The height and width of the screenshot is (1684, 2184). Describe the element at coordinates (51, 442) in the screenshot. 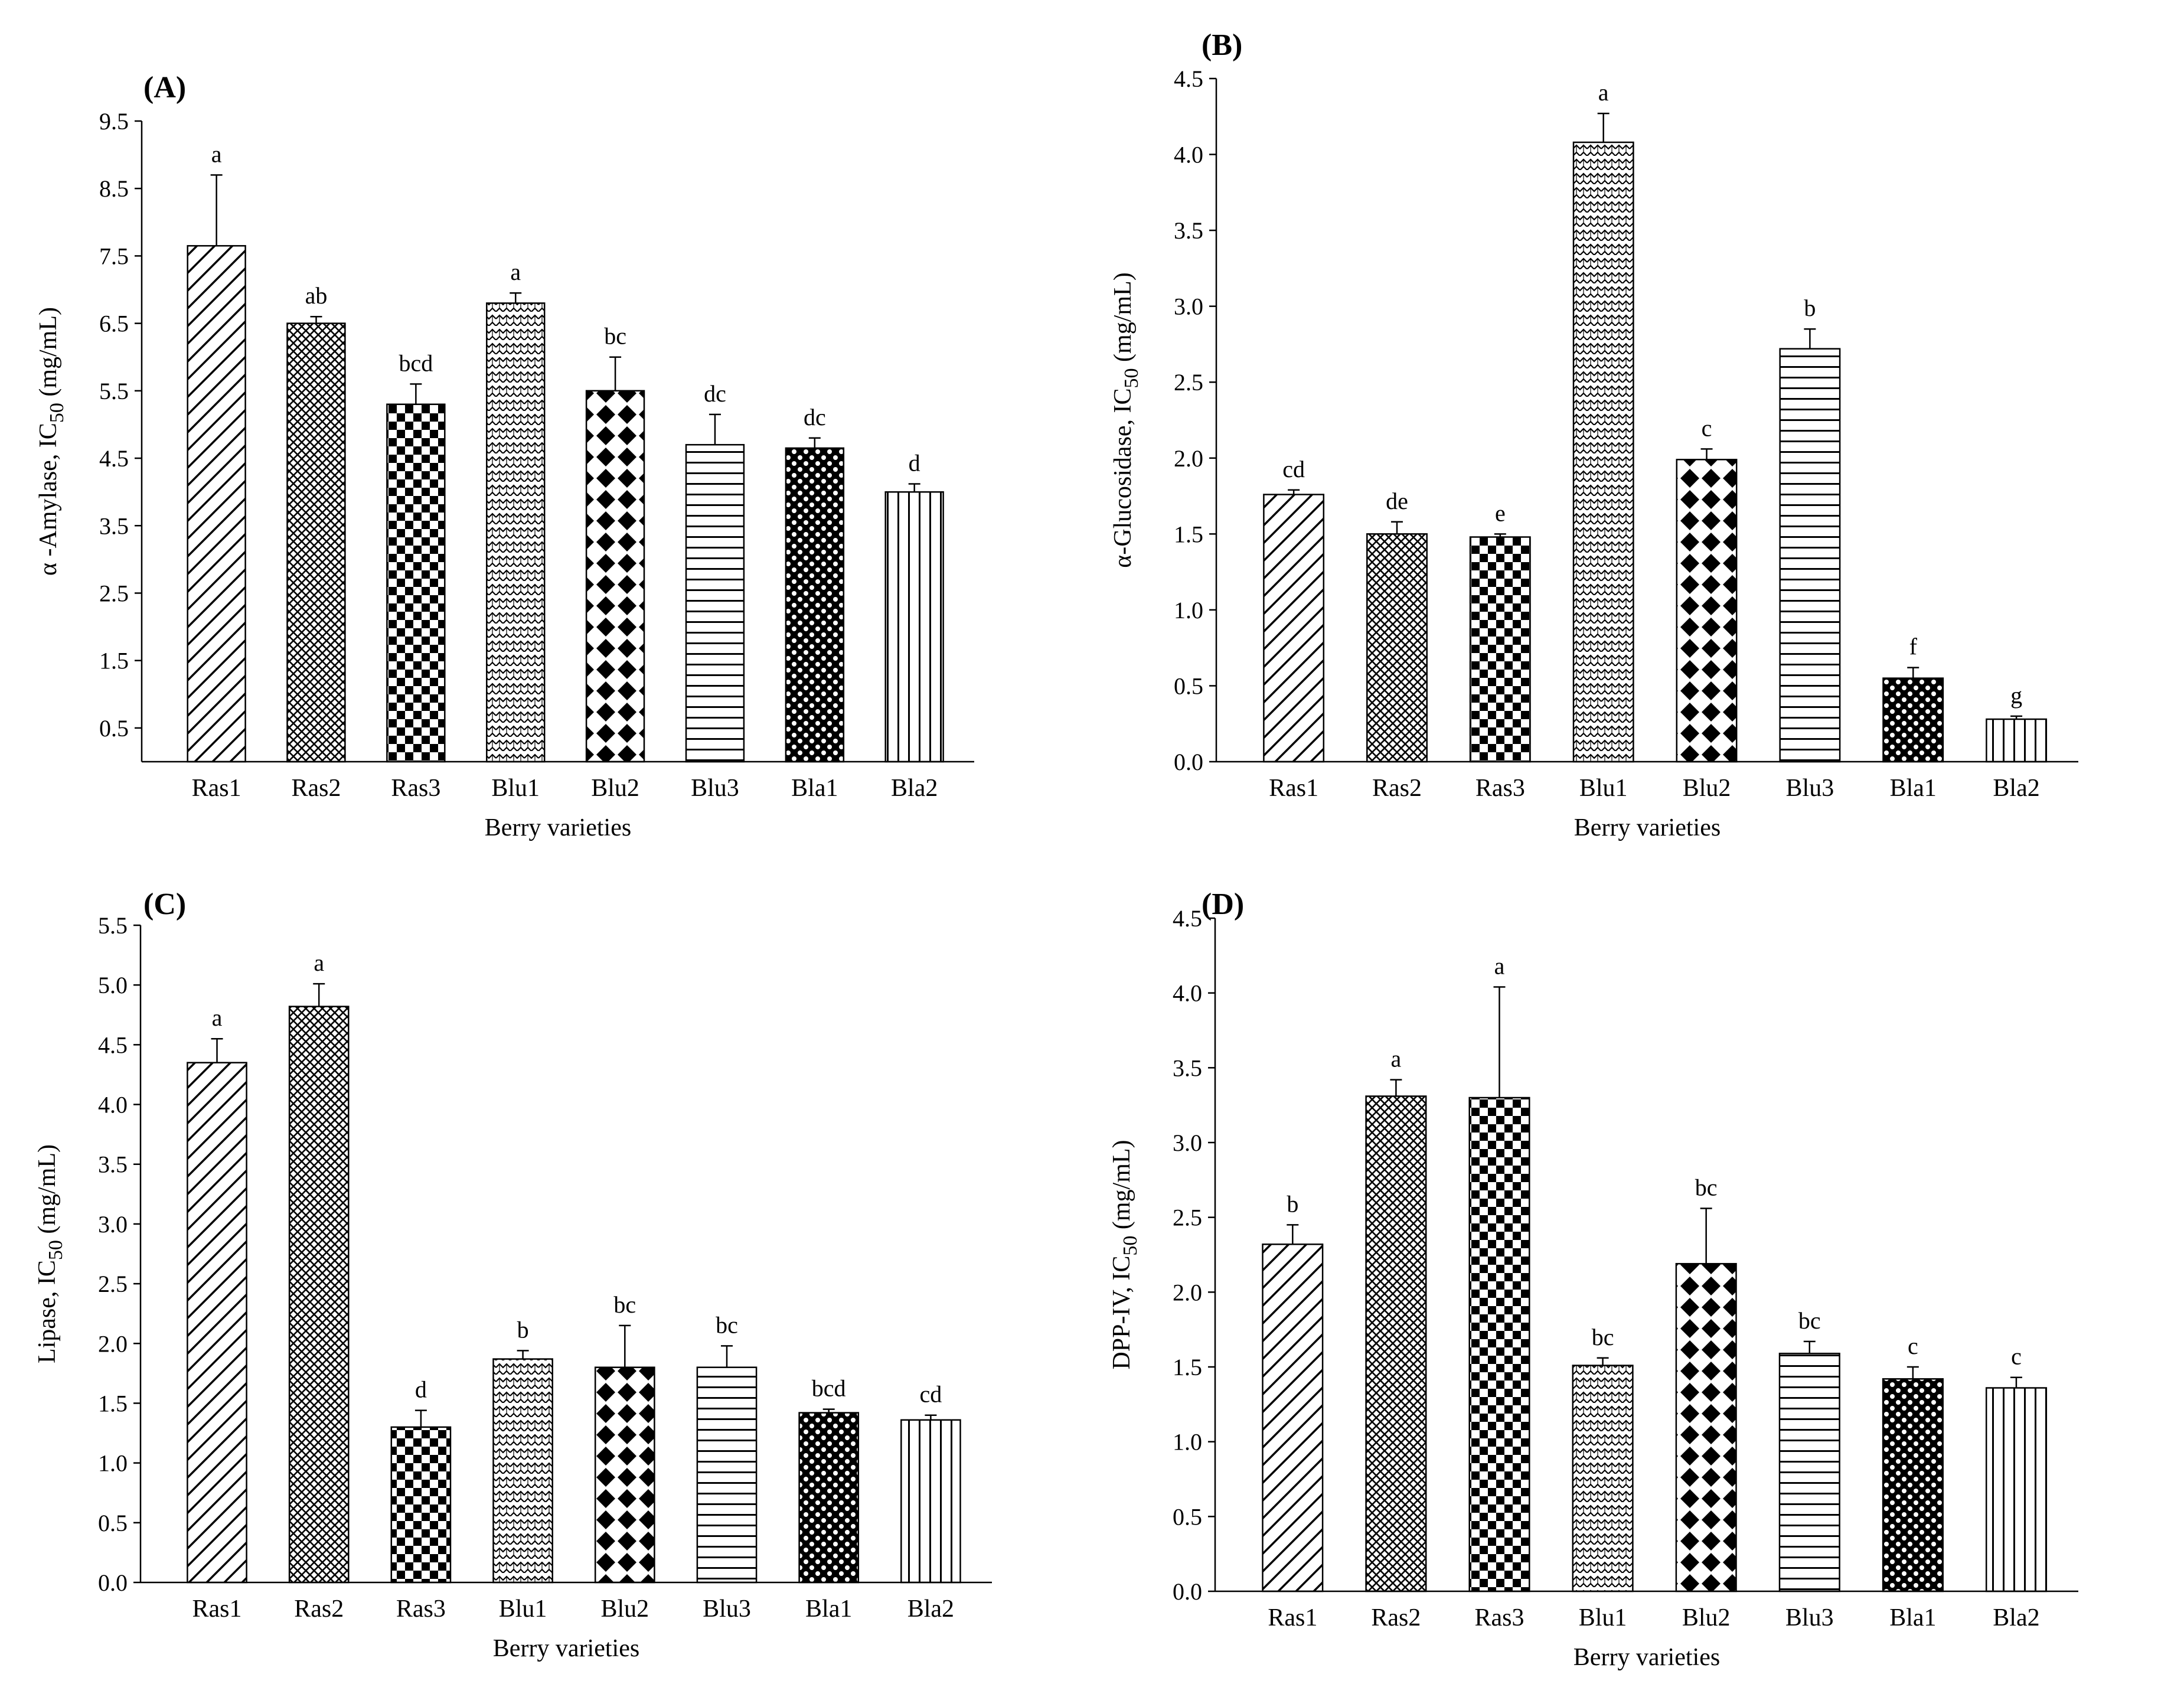

I see `y-axis-title: α -Amylase, IC50 (mg/mL)` at that location.